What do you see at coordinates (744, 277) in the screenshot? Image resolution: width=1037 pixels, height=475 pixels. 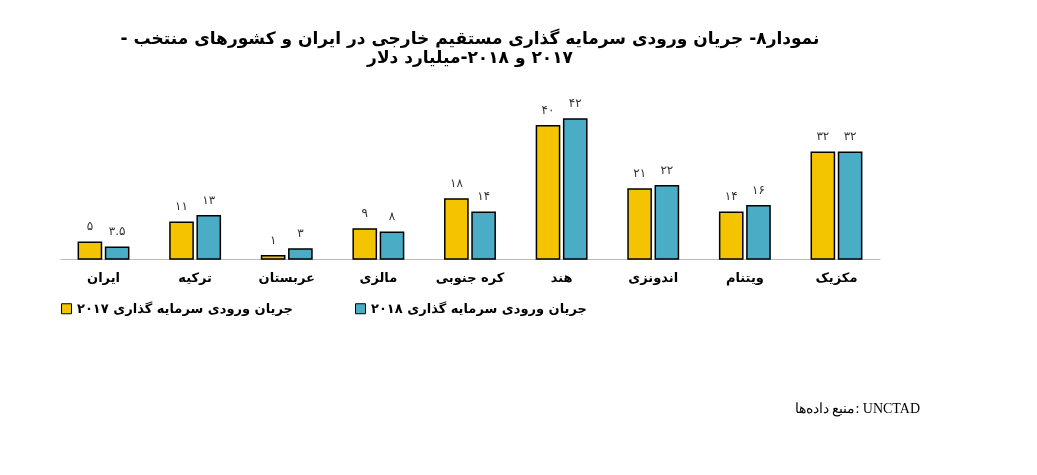 I see `x-tick-label: ویتنام` at bounding box center [744, 277].